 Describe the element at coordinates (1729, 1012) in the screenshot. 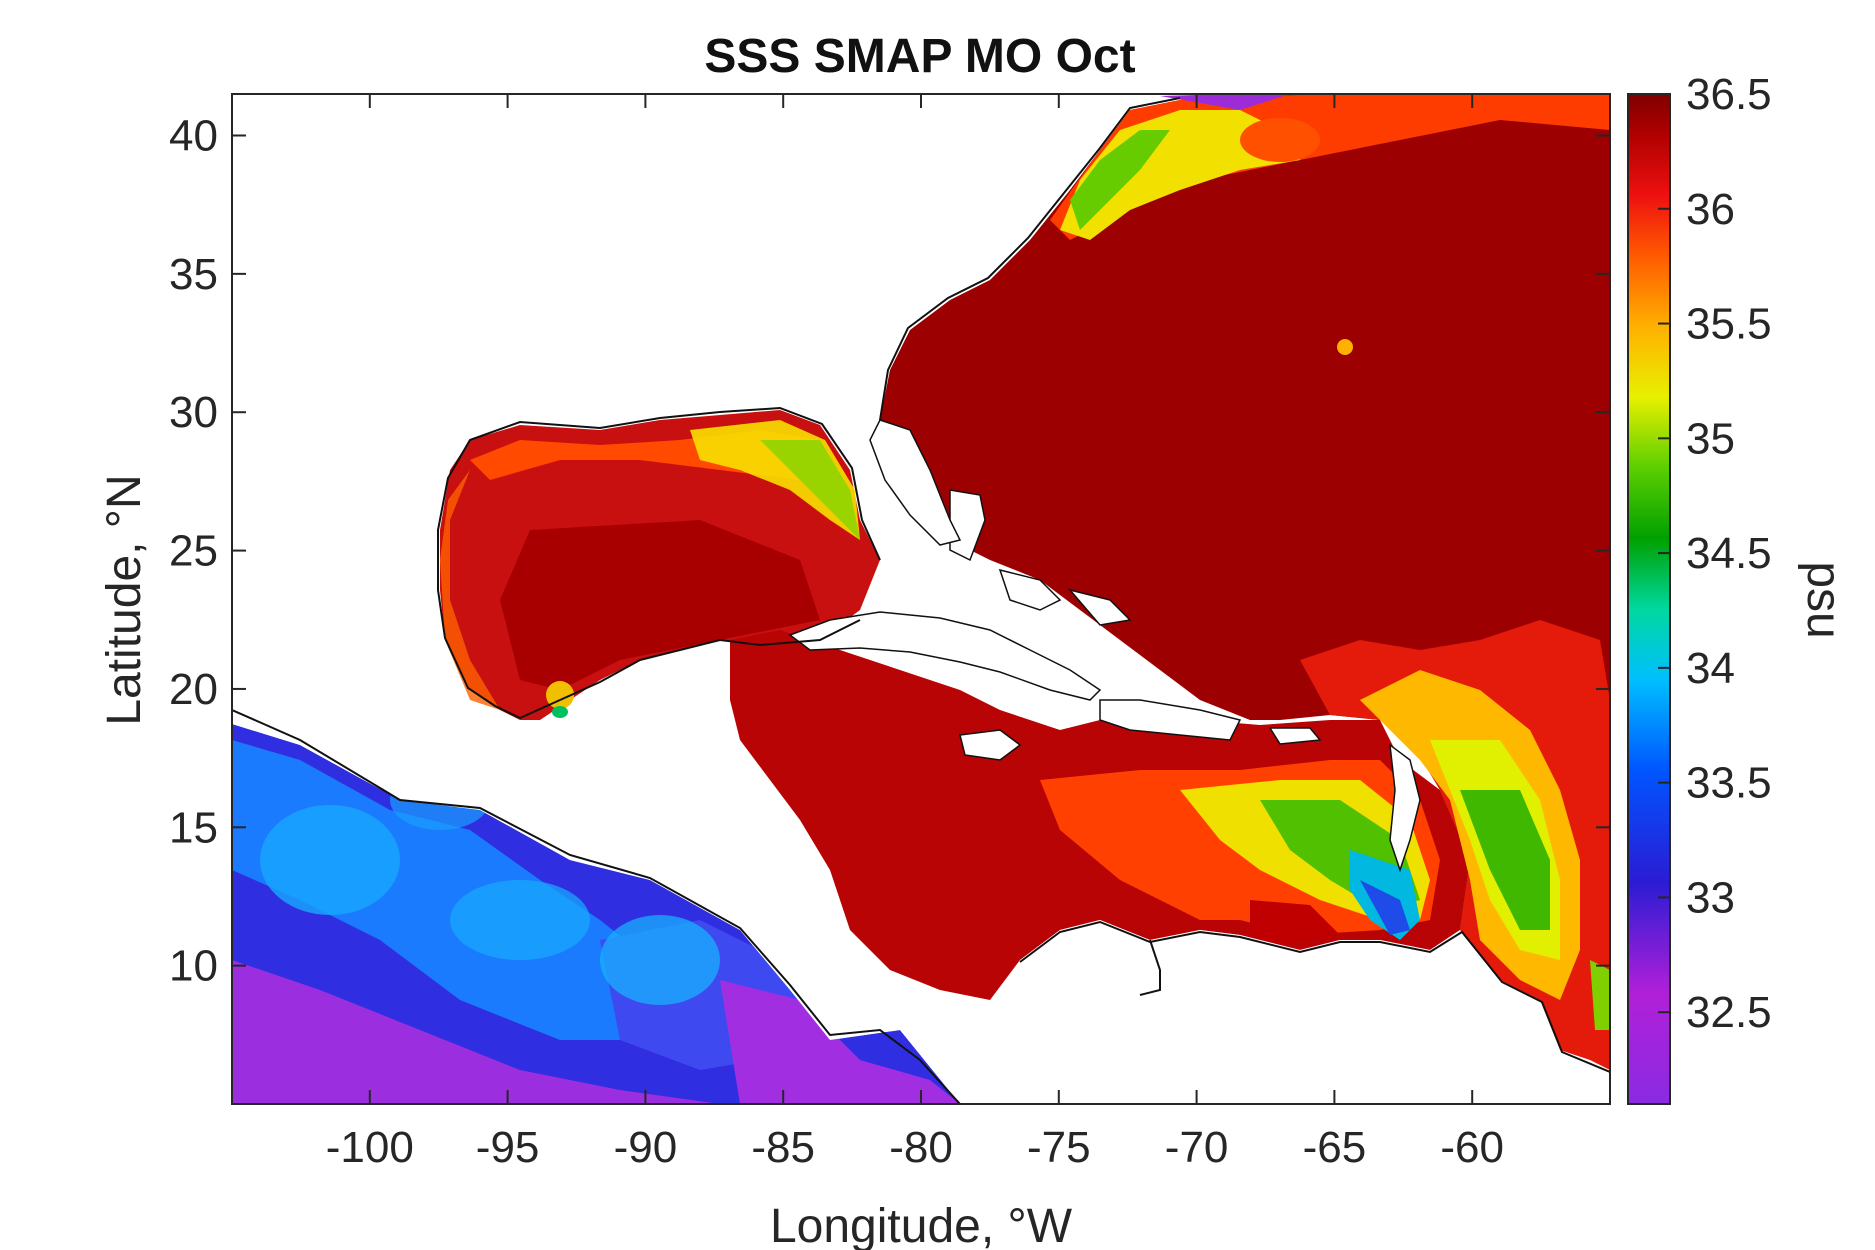

I see `colorbar-tick-label: 32.5` at that location.